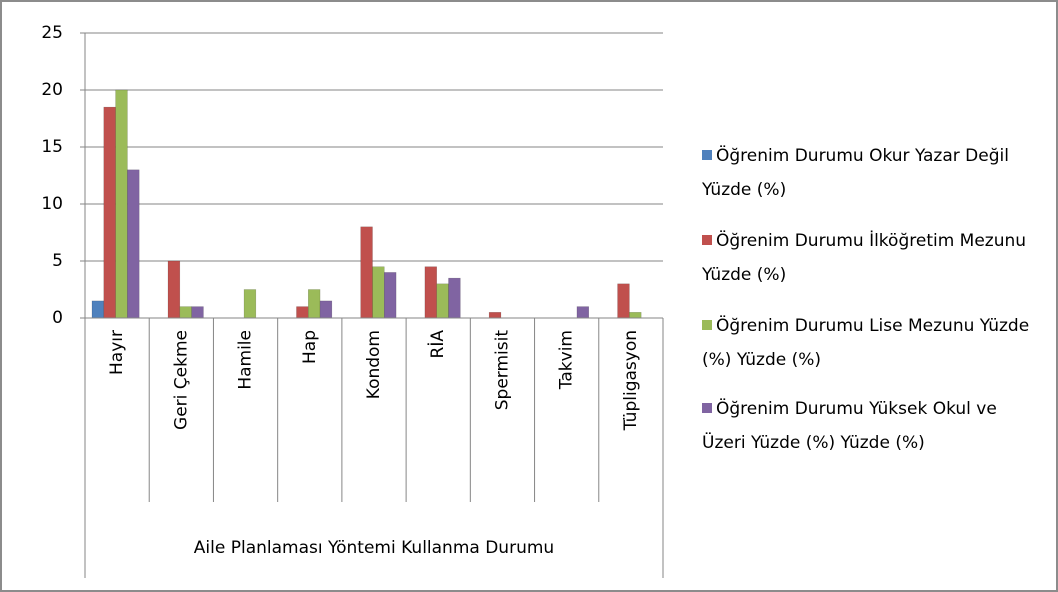 The width and height of the screenshot is (1058, 592). What do you see at coordinates (181, 380) in the screenshot?
I see `x-tick-label: Geri Çekme` at bounding box center [181, 380].